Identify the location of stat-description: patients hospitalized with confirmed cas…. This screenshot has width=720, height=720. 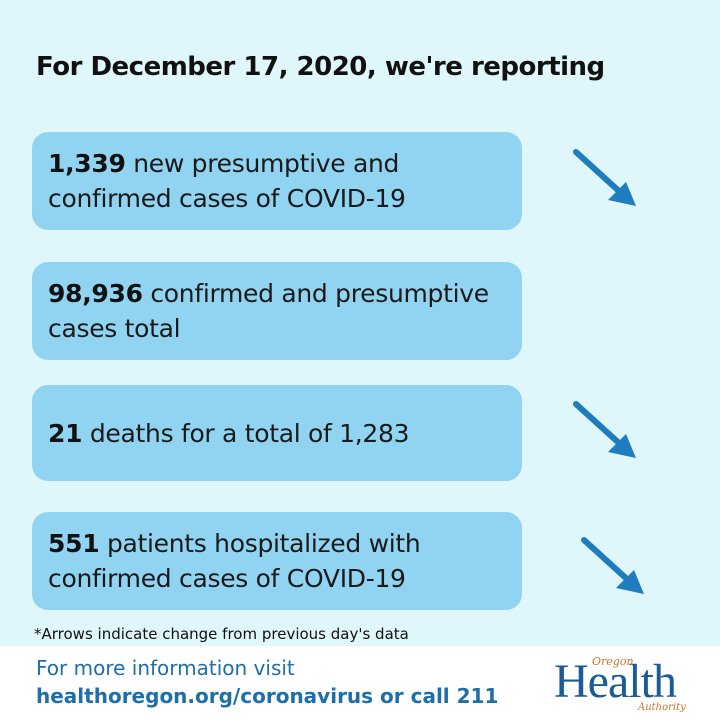
(234, 561).